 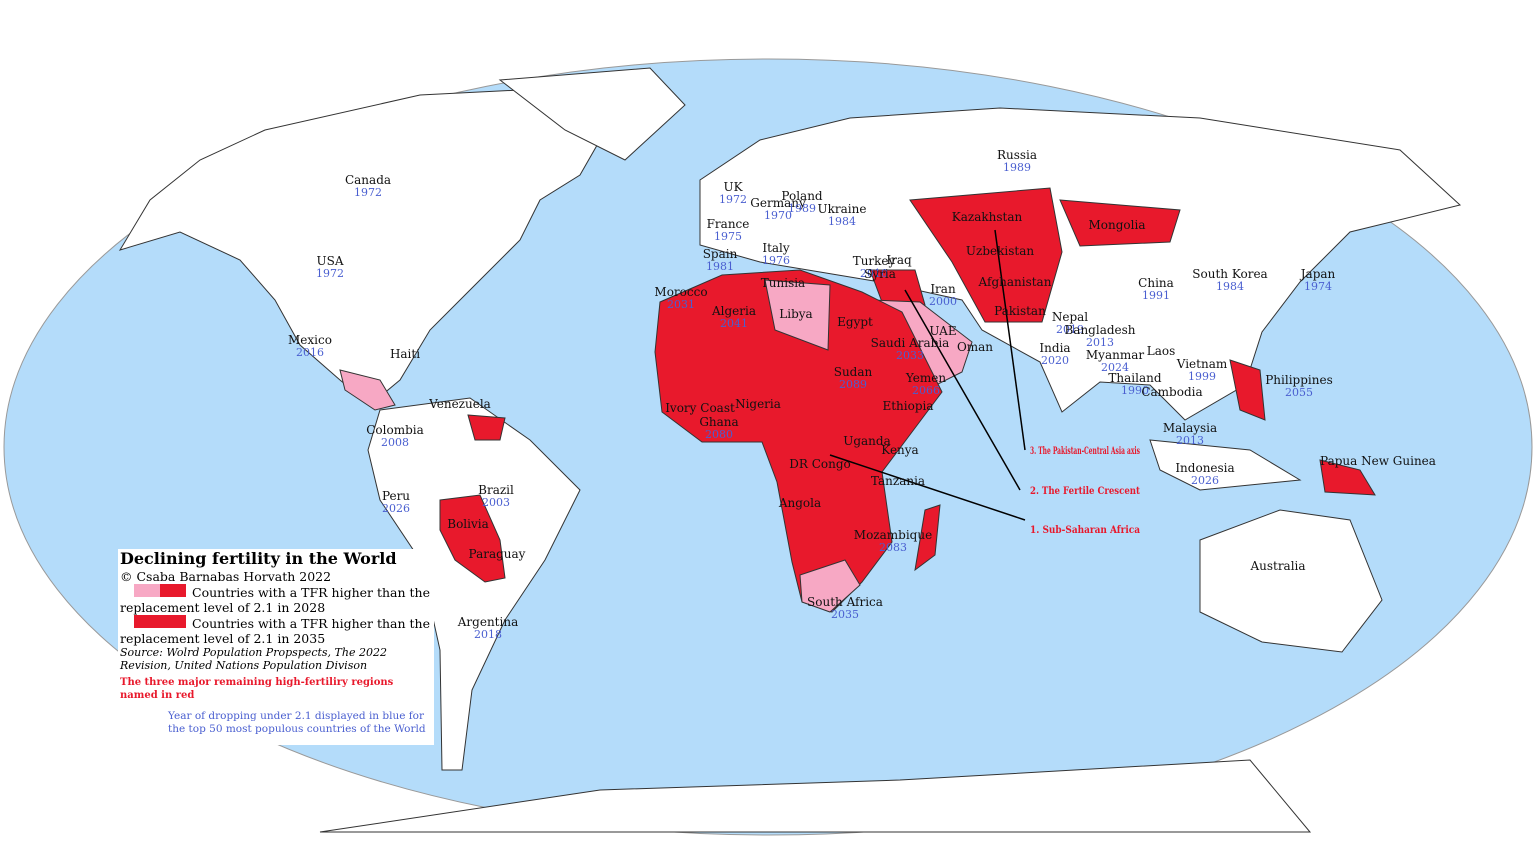 What do you see at coordinates (405, 354) in the screenshot?
I see `country-label: Haiti` at bounding box center [405, 354].